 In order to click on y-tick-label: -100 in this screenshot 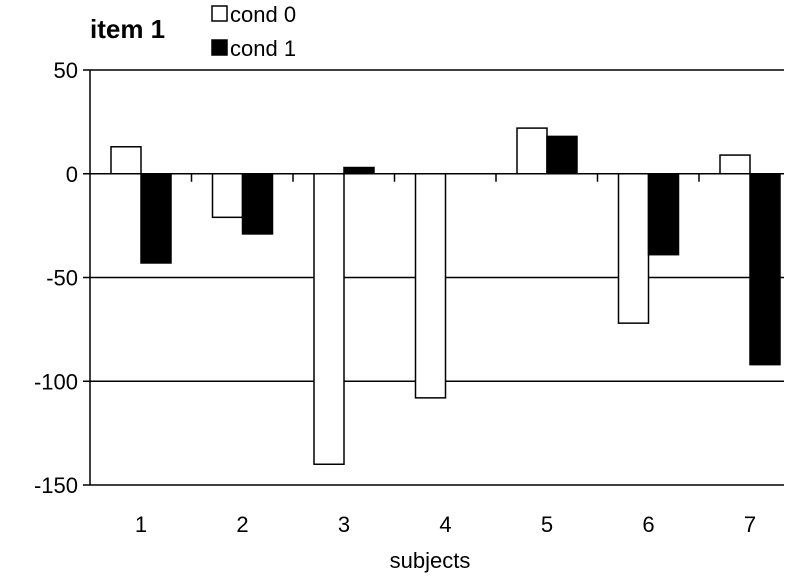, I will do `click(56, 381)`.